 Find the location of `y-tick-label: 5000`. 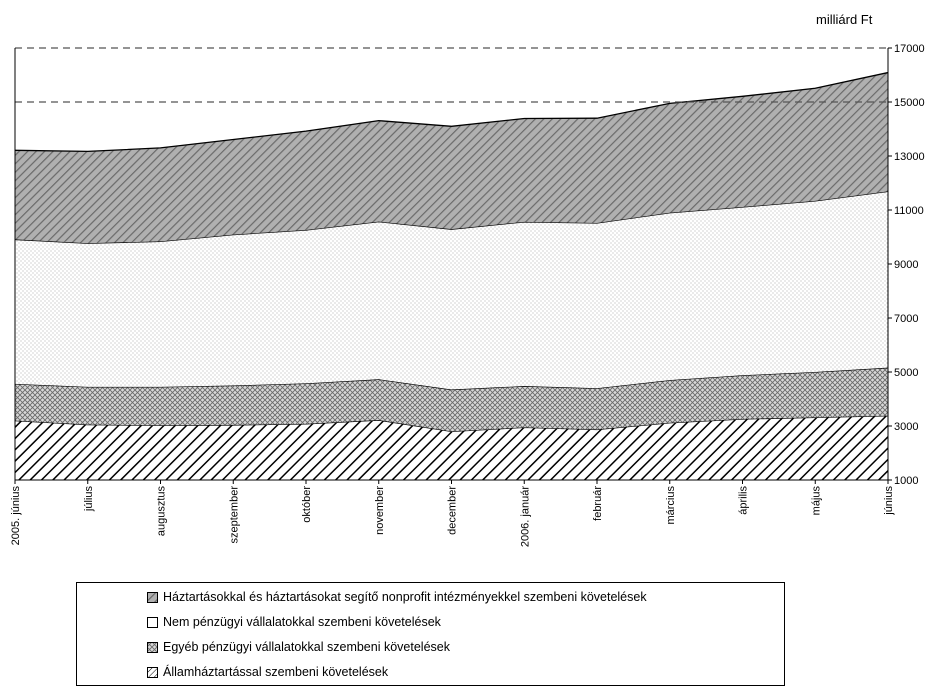

y-tick-label: 5000 is located at coordinates (906, 373).